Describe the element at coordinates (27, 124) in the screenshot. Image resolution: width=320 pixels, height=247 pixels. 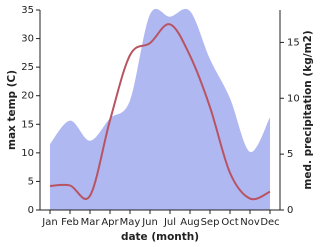
I see `y-tick-label: 15` at that location.